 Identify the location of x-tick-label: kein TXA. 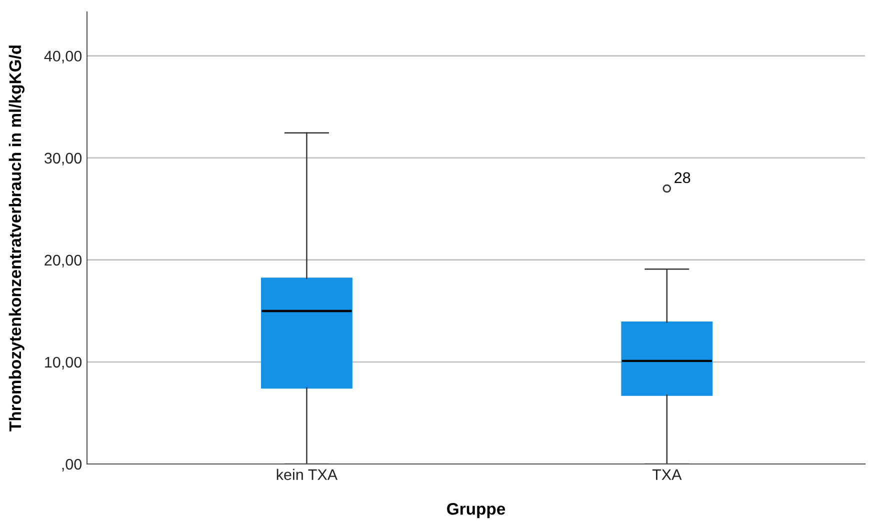
(307, 474).